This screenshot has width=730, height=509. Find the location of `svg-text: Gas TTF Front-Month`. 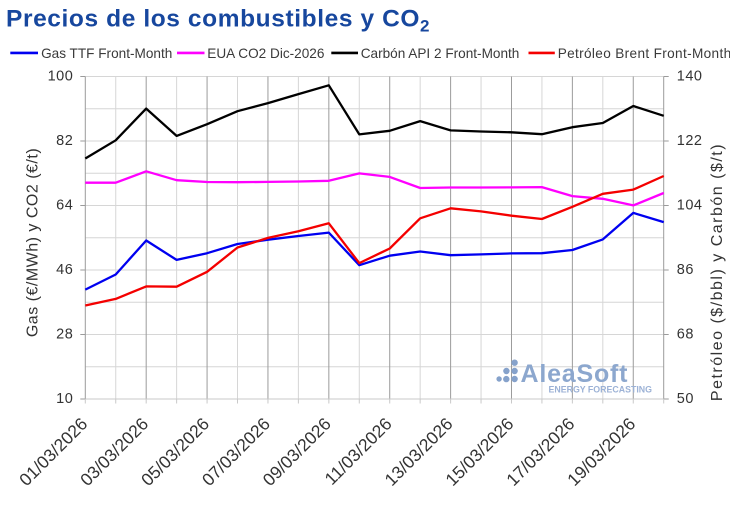

svg-text: Gas TTF Front-Month is located at coordinates (106, 53).